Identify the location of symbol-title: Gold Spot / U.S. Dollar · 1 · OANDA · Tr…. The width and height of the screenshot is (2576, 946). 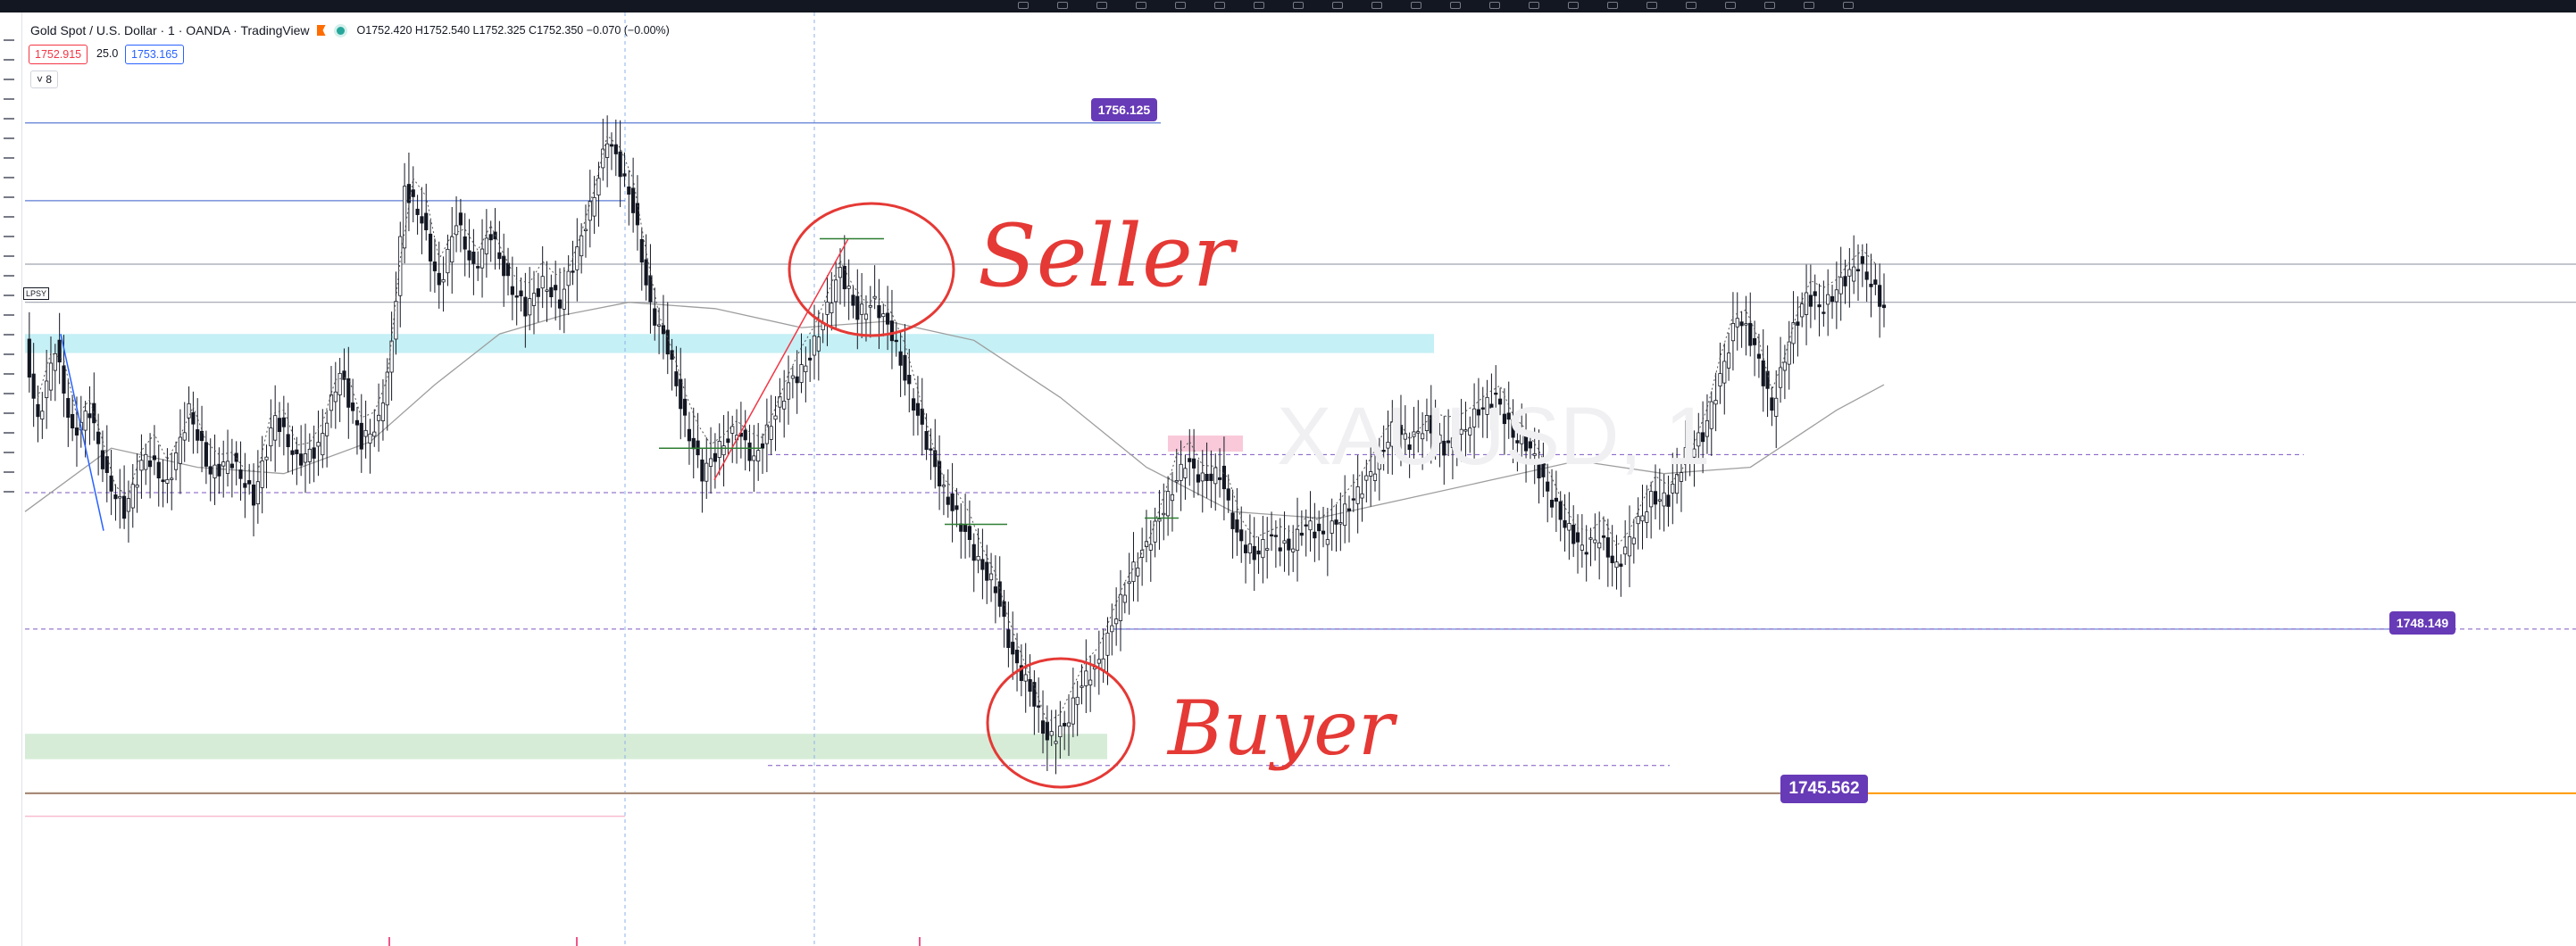
(170, 30).